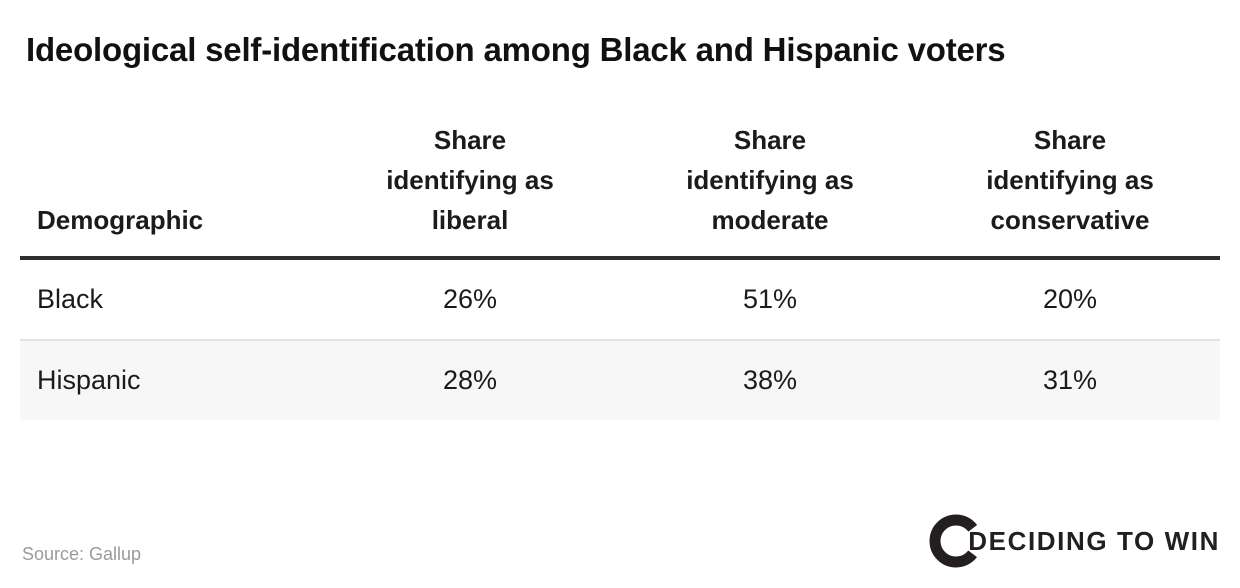 This screenshot has width=1240, height=588. Describe the element at coordinates (770, 299) in the screenshot. I see `cell-moderate: 51%` at that location.